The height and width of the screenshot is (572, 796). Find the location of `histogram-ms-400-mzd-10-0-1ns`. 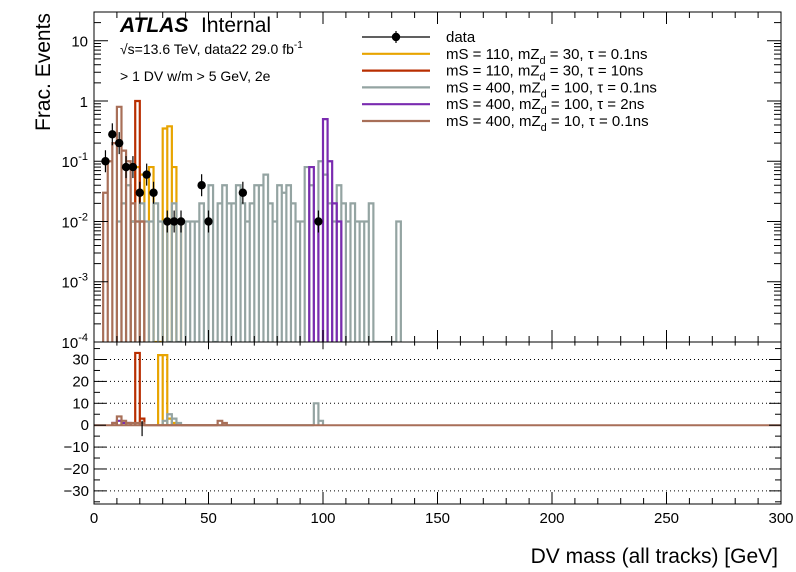

histogram-ms-400-mzd-10-0-1ns is located at coordinates (124, 223).